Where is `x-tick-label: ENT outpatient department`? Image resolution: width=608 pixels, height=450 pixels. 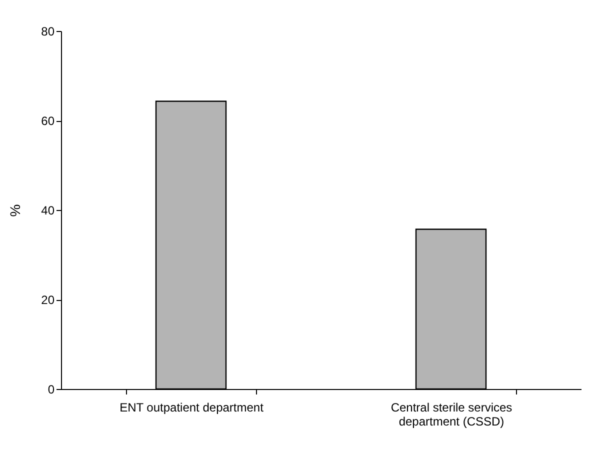
x-tick-label: ENT outpatient department is located at coordinates (192, 407).